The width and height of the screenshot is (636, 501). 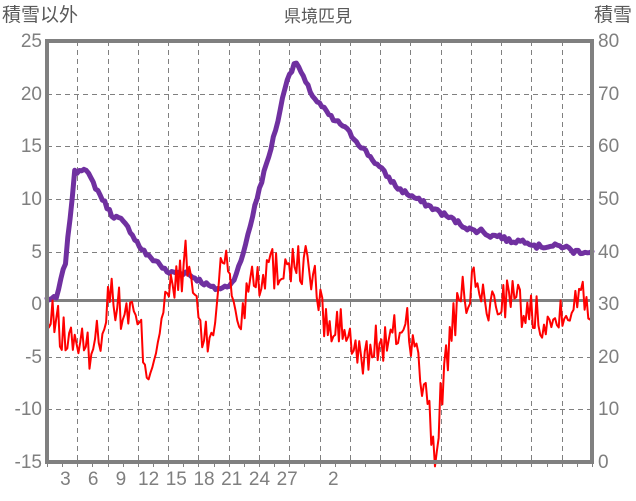 What do you see at coordinates (333, 479) in the screenshot?
I see `x-tick-label: 2` at bounding box center [333, 479].